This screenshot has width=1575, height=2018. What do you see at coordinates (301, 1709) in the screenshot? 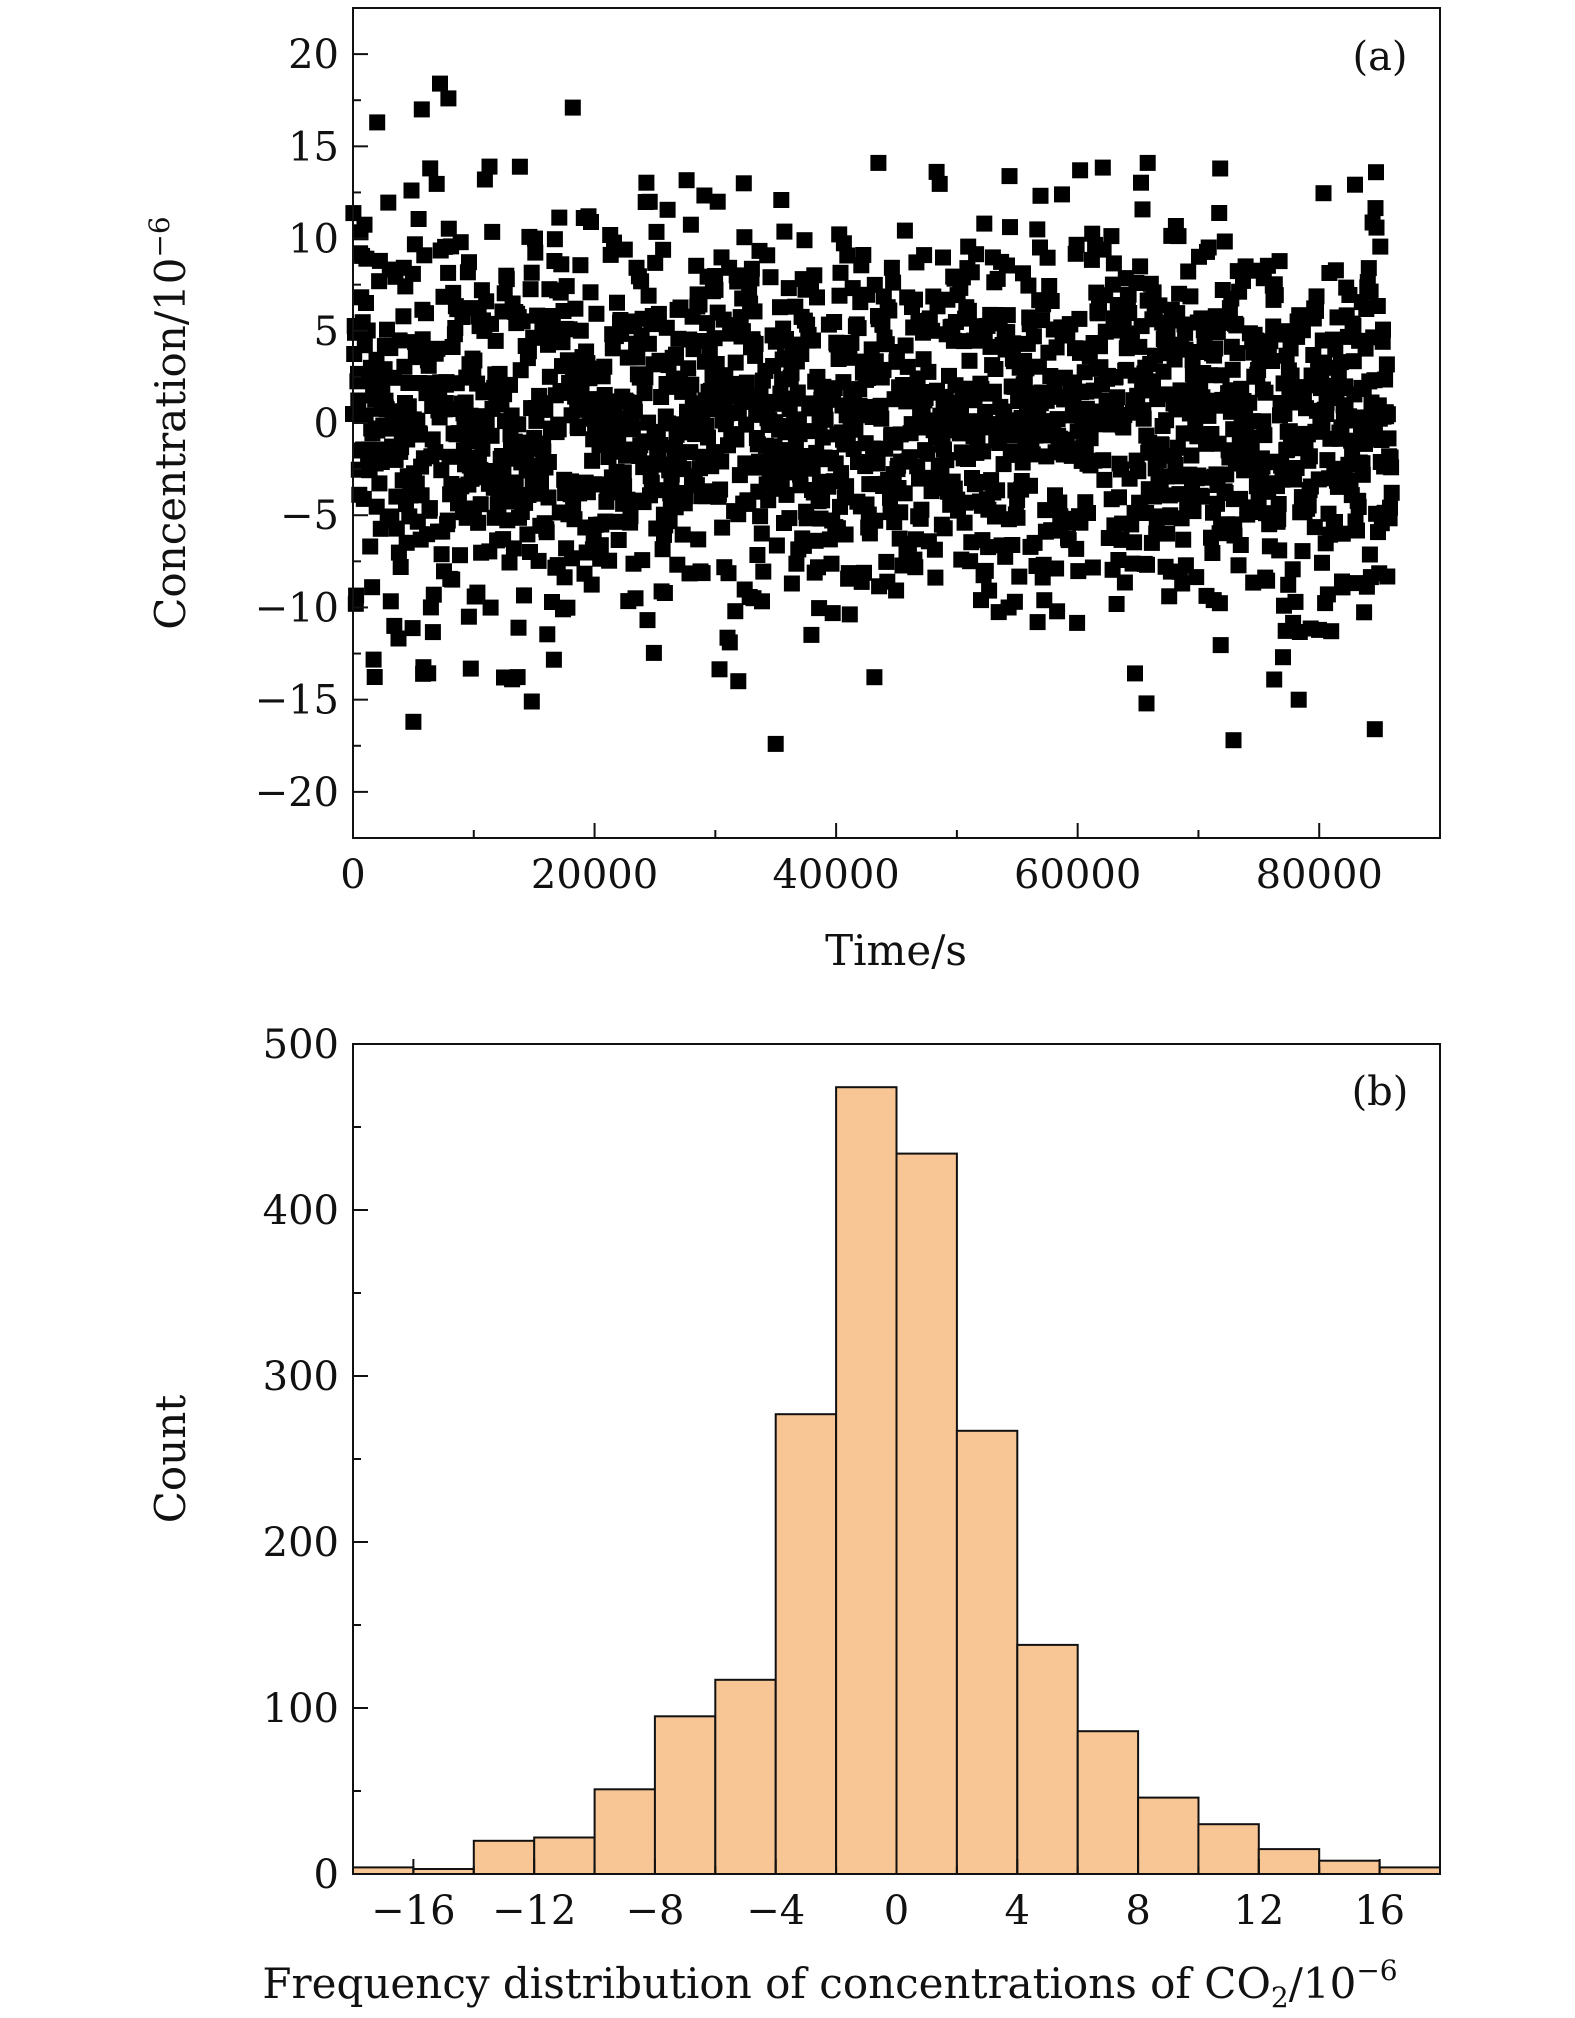
I see `y-tick-label: 100` at bounding box center [301, 1709].